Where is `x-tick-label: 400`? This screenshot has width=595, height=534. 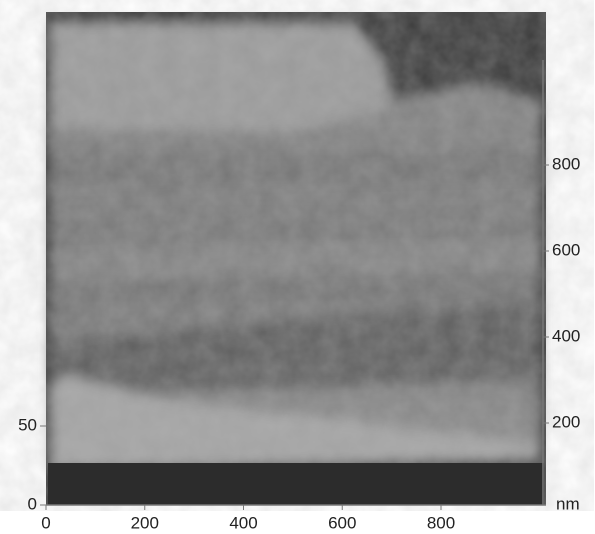 x-tick-label: 400 is located at coordinates (243, 522).